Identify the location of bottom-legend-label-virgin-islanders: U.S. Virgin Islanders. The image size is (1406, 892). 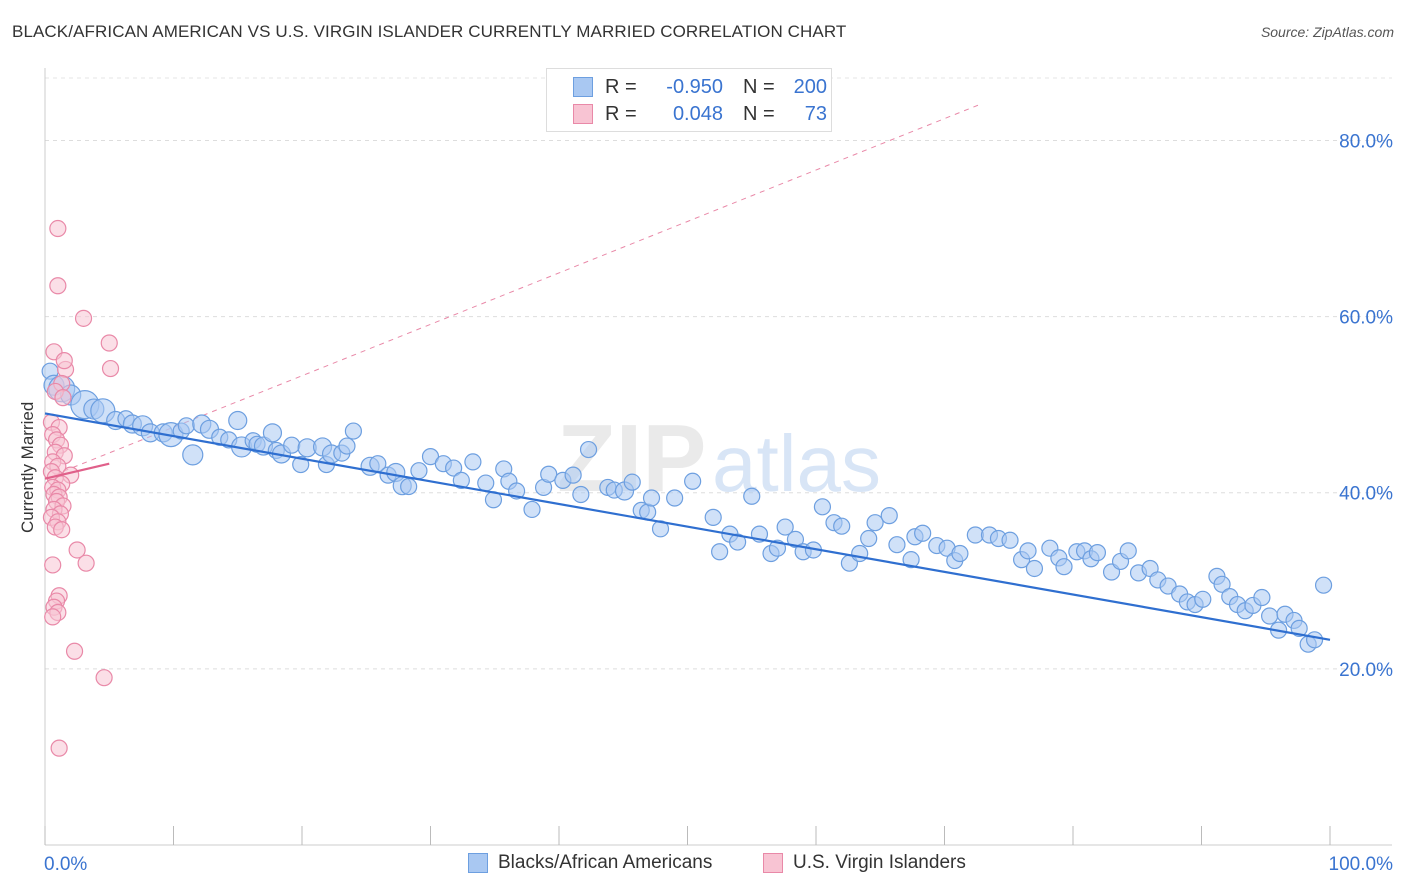
(879, 862).